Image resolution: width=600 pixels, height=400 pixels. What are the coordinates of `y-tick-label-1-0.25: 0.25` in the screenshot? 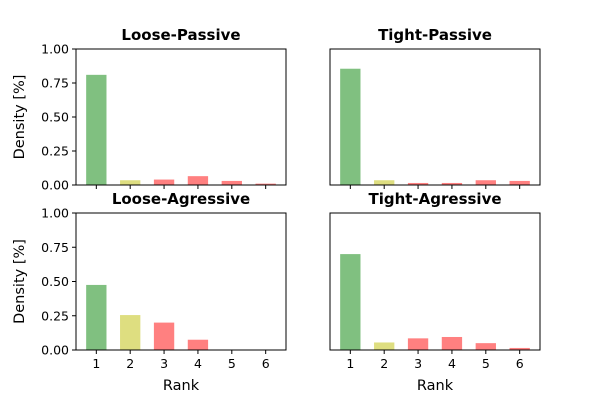 It's located at (55, 151).